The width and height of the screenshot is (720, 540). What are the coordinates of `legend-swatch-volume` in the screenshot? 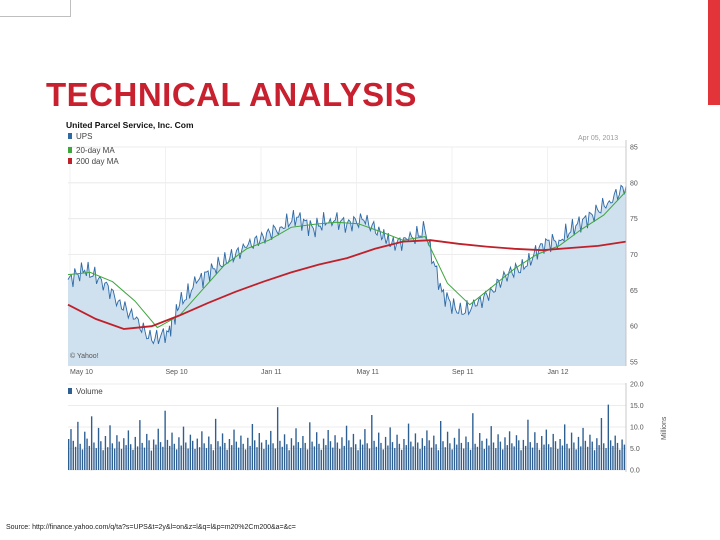 It's located at (70, 391).